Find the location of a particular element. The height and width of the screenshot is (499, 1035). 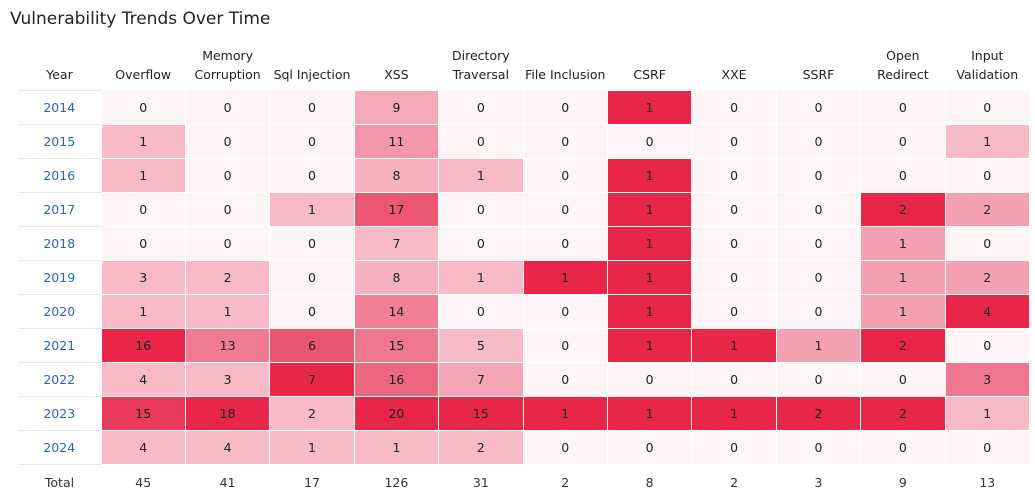

year: 2024 is located at coordinates (59, 448).